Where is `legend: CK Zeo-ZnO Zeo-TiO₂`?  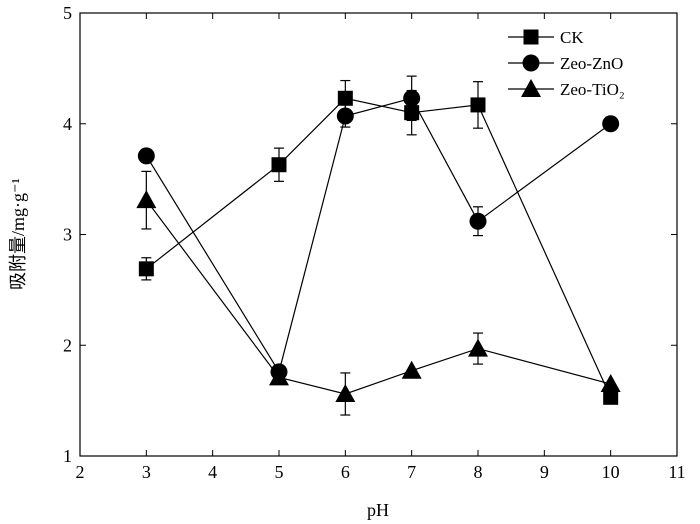
legend: CK Zeo-ZnO Zeo-TiO₂ is located at coordinates (566, 63).